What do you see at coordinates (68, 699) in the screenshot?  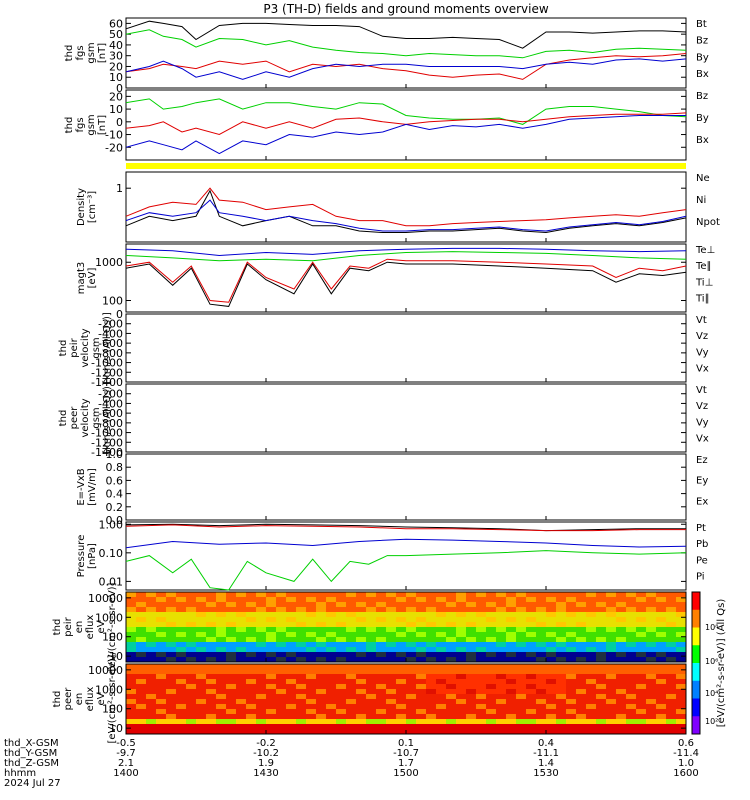 I see `y-axis-label: peer` at bounding box center [68, 699].